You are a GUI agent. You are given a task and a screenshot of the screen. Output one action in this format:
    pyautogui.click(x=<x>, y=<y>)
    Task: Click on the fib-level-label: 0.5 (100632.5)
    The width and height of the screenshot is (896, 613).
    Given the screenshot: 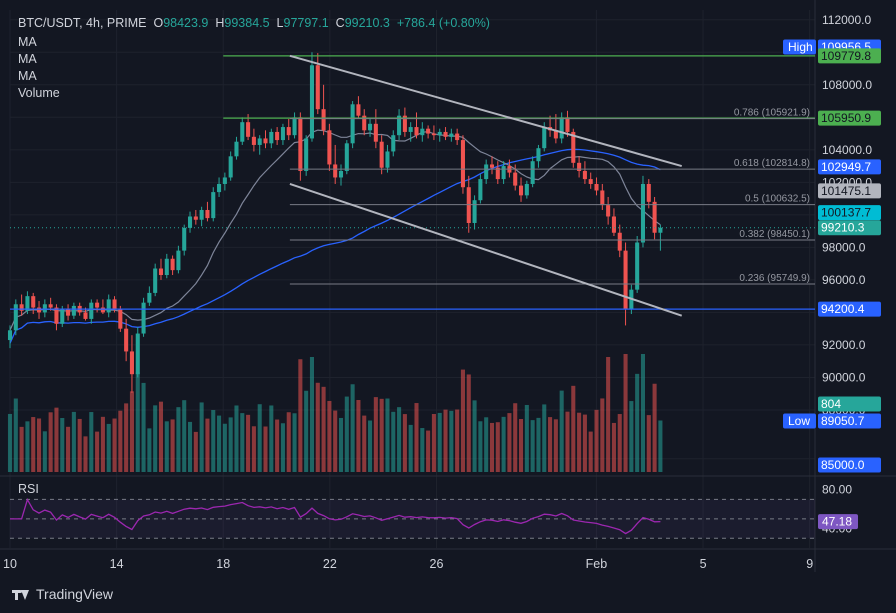 What is the action you would take?
    pyautogui.click(x=777, y=199)
    